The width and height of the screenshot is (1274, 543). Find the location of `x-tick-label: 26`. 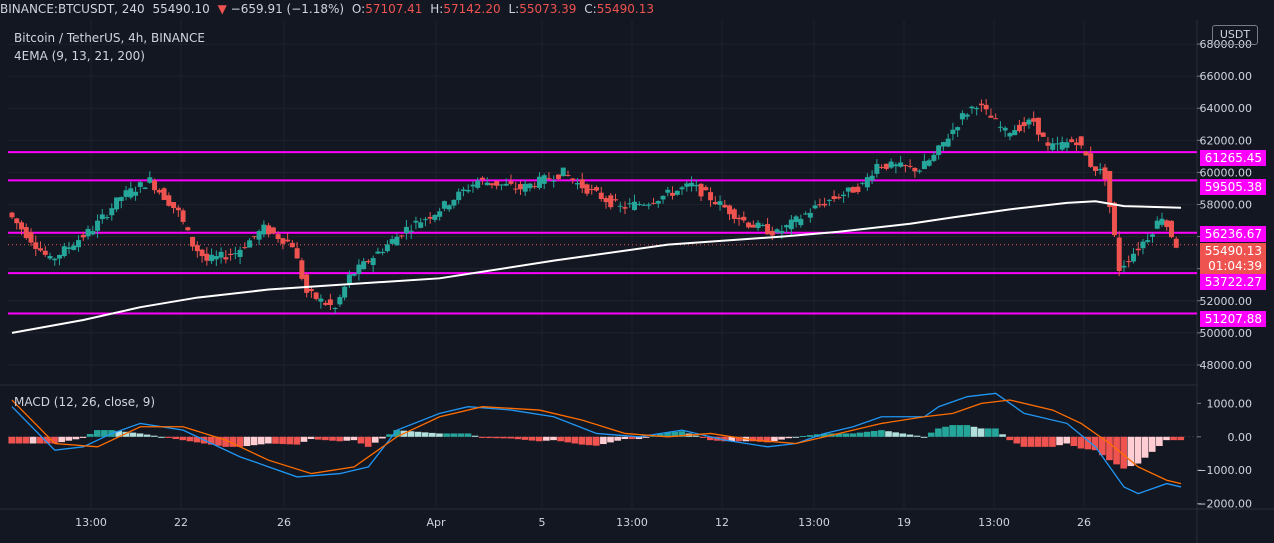

x-tick-label: 26 is located at coordinates (284, 522).